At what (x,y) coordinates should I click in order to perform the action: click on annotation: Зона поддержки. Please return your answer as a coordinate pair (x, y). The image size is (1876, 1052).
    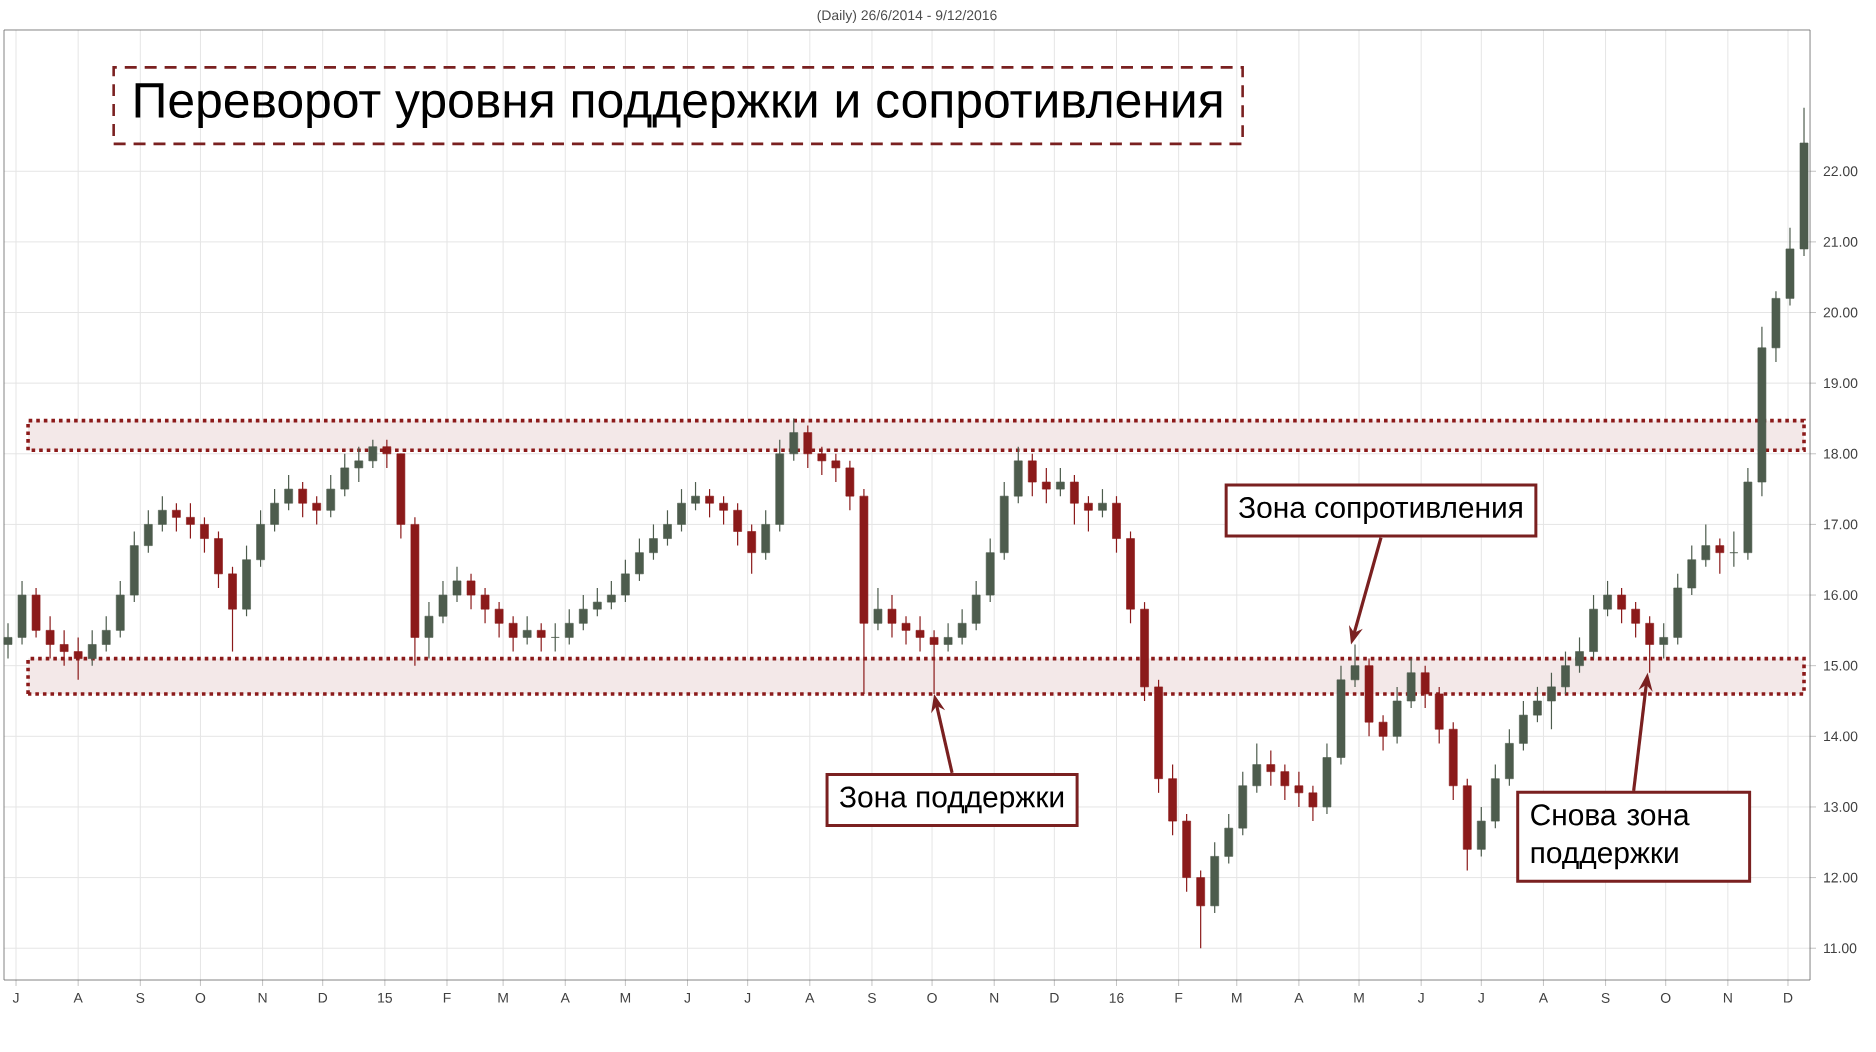
    Looking at the image, I should click on (951, 800).